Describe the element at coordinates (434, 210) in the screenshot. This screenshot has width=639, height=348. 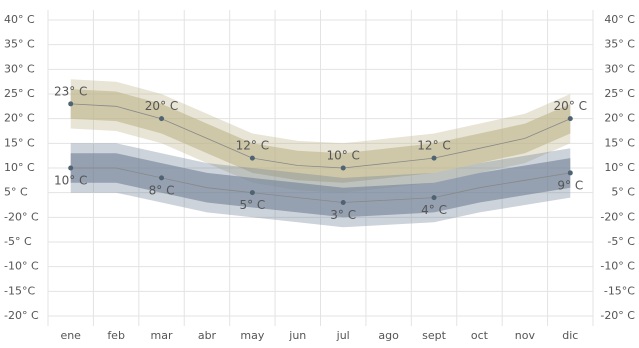
I see `value-label: 4° C` at that location.